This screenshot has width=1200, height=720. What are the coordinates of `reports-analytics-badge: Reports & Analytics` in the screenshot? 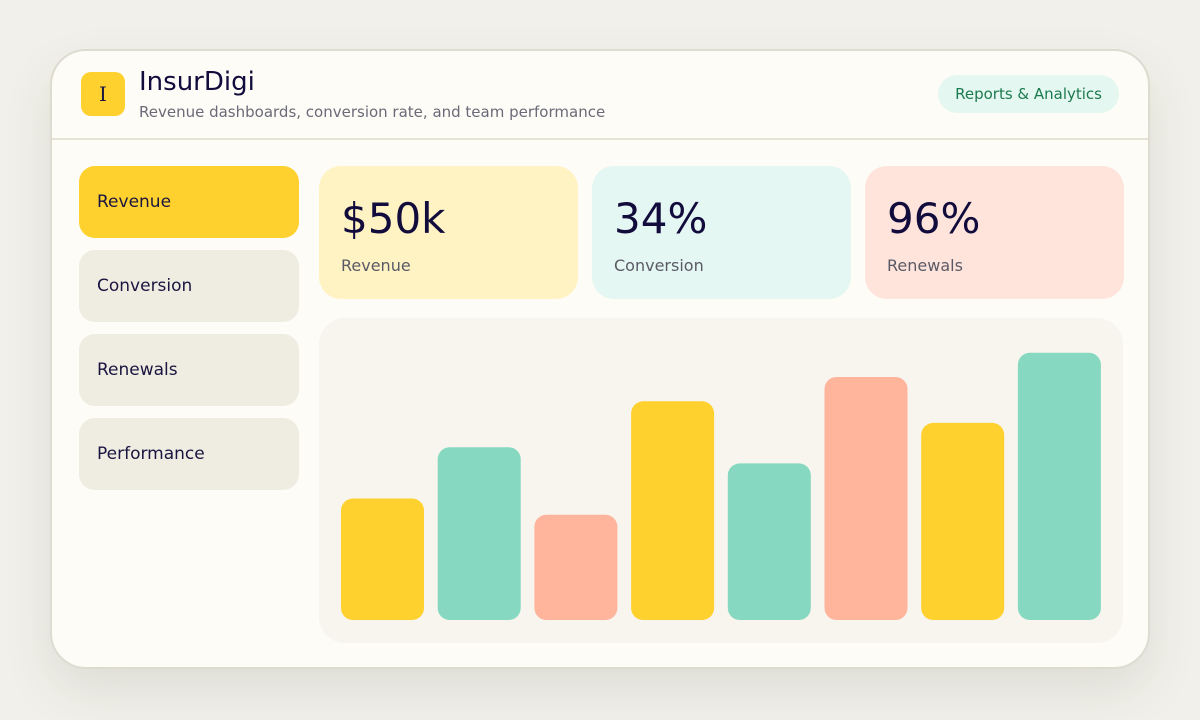 It's located at (1028, 94).